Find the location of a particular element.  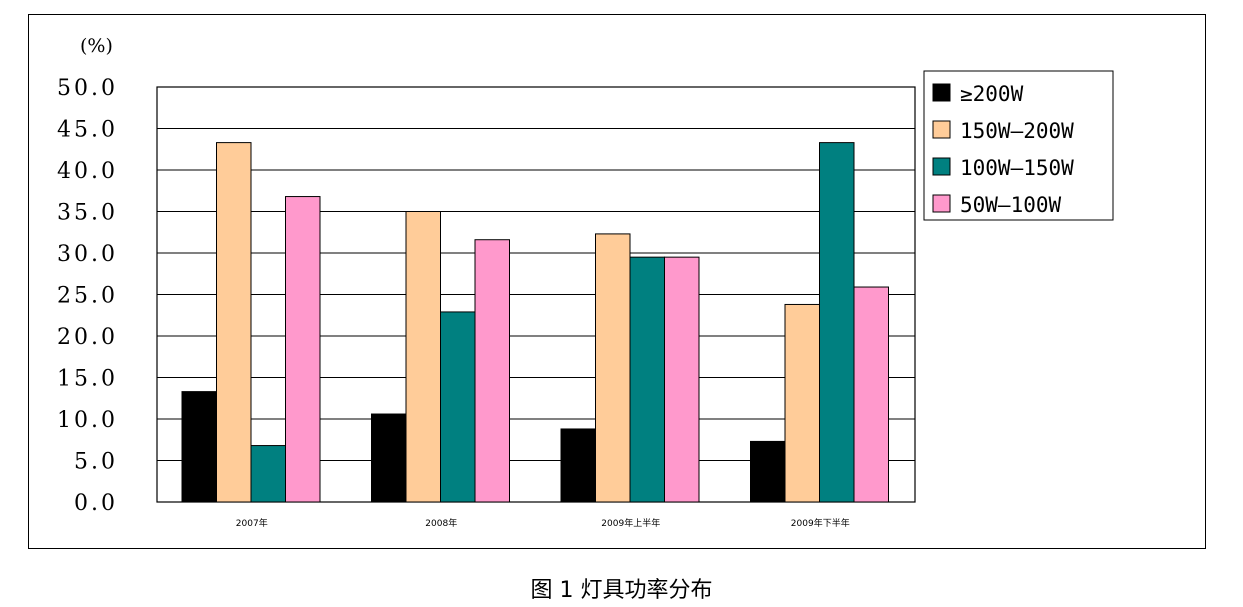

legend-box is located at coordinates (1018, 145).